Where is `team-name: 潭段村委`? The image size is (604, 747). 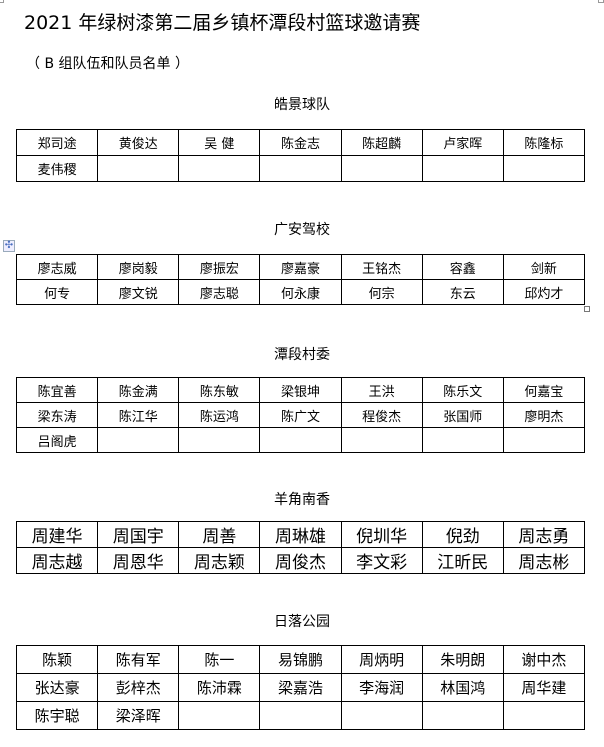 team-name: 潭段村委 is located at coordinates (302, 355).